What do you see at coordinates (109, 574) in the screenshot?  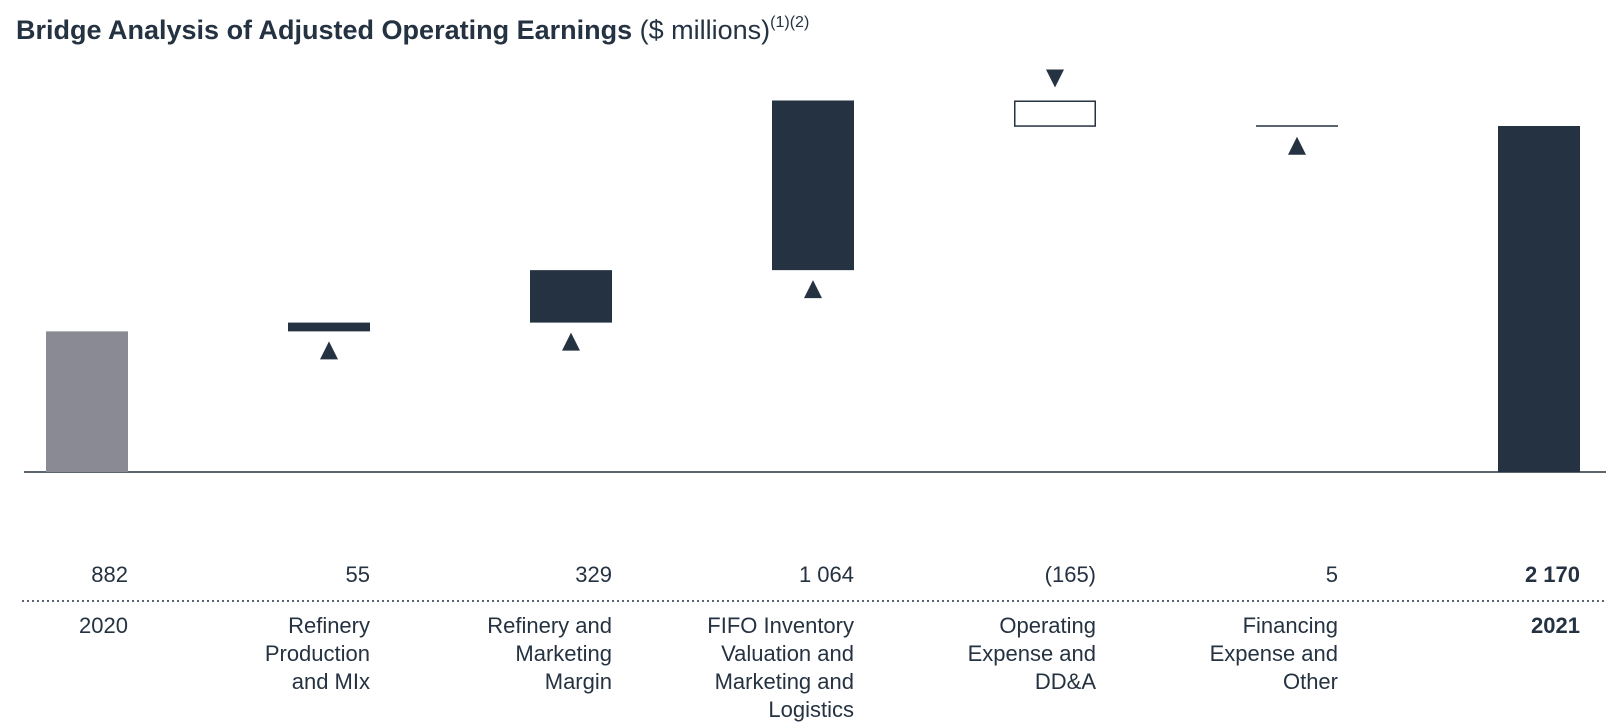 I see `value-label-0: 882` at bounding box center [109, 574].